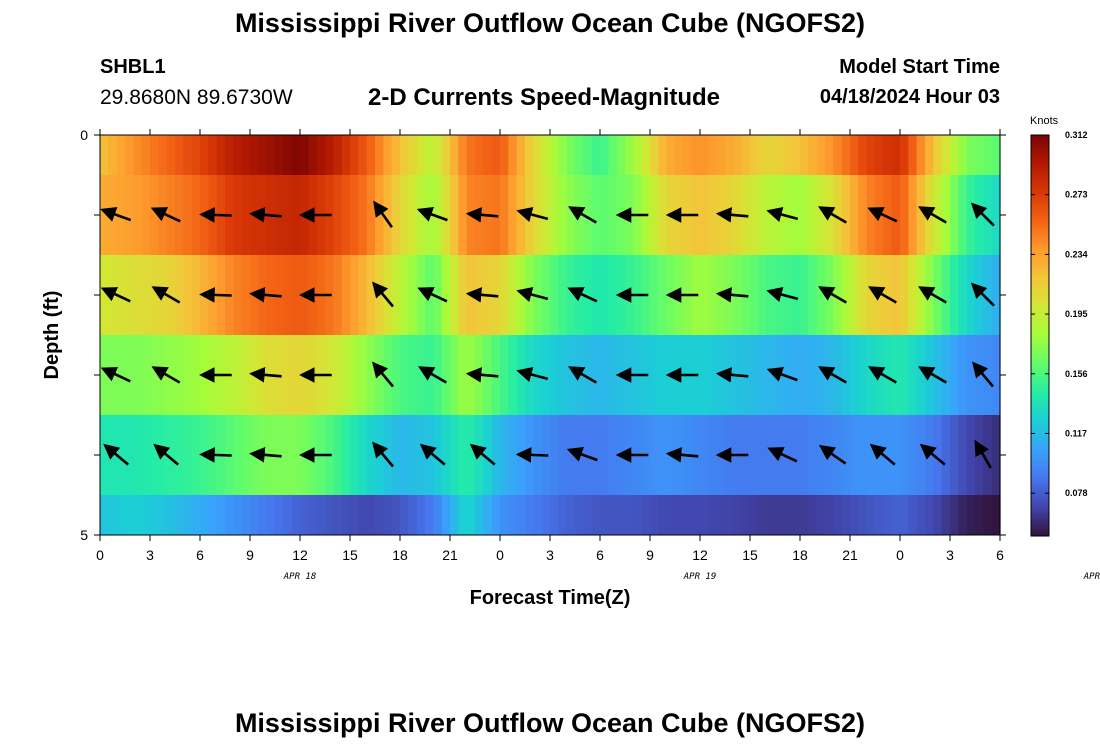 This screenshot has width=1100, height=750. I want to click on colorbar-tick-label: 0.117, so click(1076, 433).